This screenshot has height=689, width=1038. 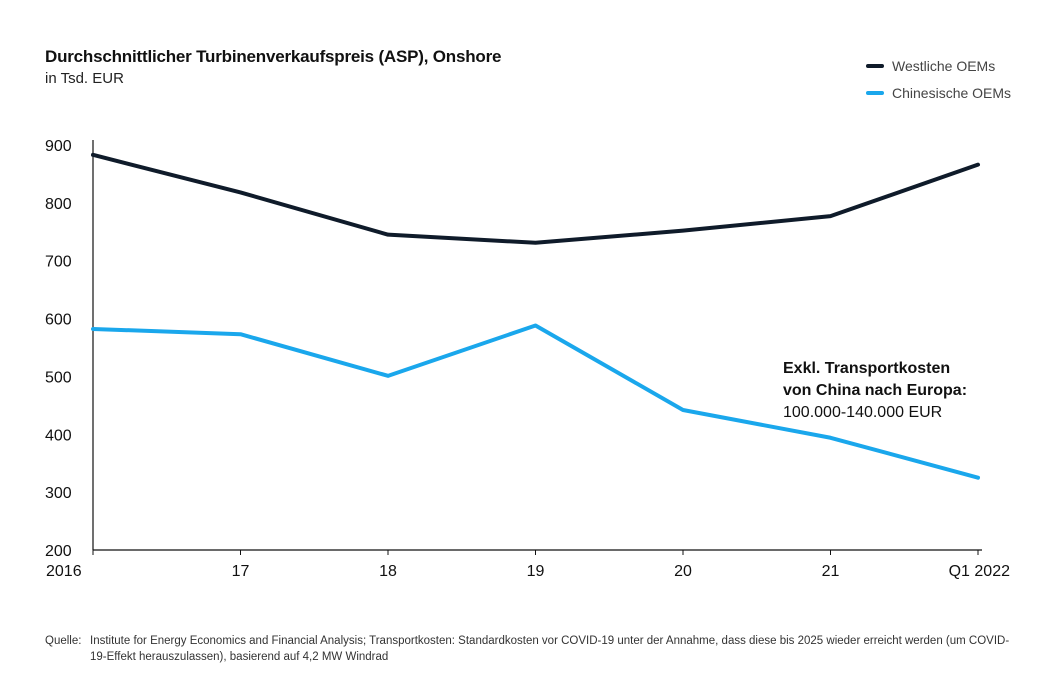 What do you see at coordinates (867, 368) in the screenshot?
I see `annotation-line-1: Exkl. Transportkosten` at bounding box center [867, 368].